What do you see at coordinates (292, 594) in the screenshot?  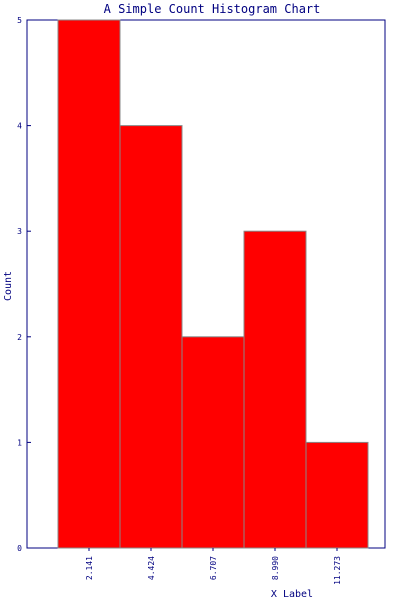 I see `x-axis-label: X Label` at bounding box center [292, 594].